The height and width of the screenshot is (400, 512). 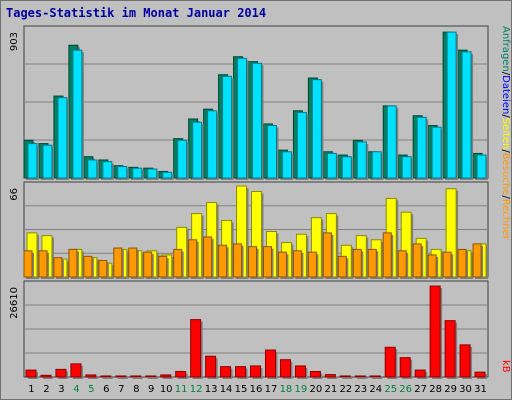 I want to click on chart-title: Tages-Statistik im Monat Januar 2014, so click(x=136, y=13).